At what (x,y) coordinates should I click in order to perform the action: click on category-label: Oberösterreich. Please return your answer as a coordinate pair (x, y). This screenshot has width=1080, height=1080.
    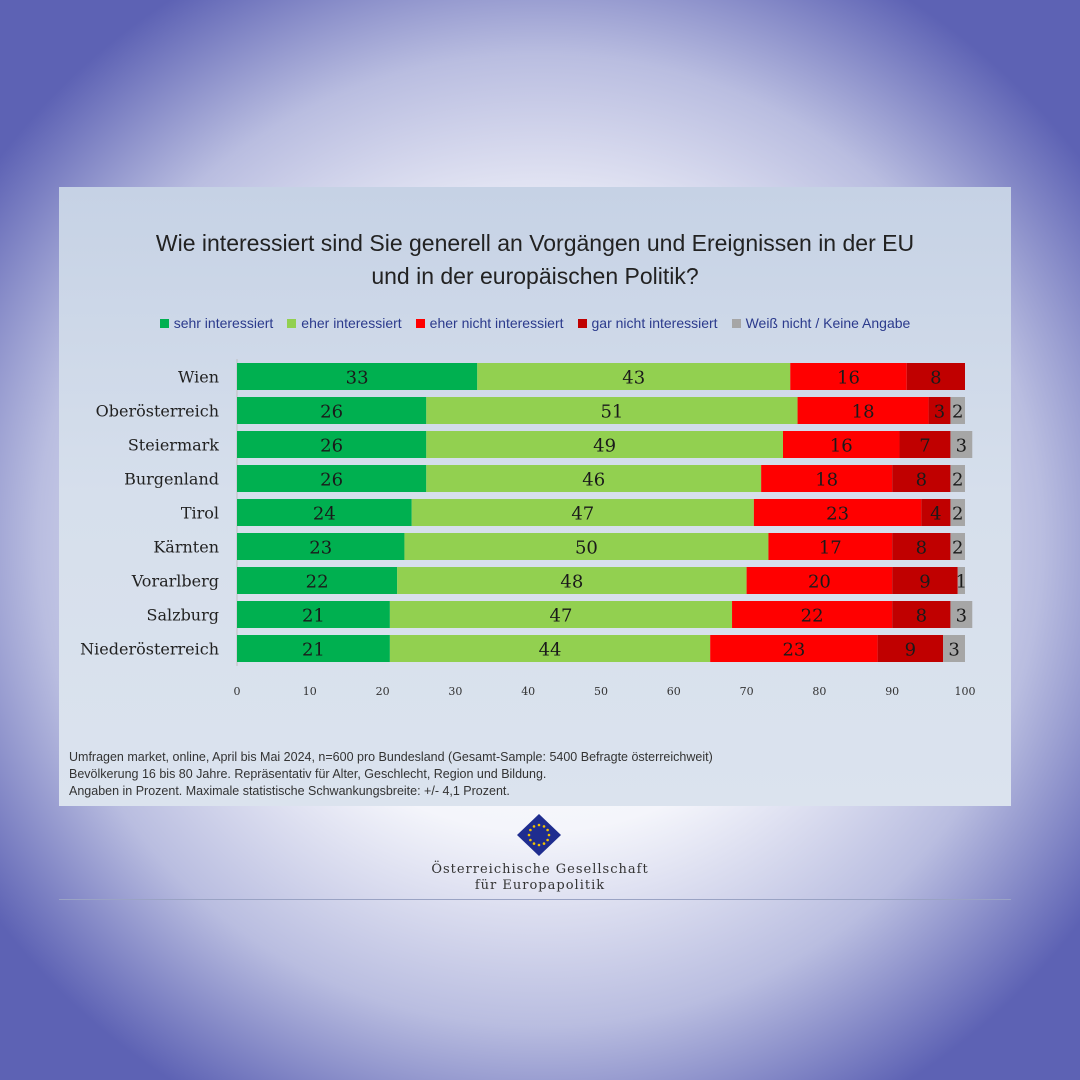
    Looking at the image, I should click on (157, 411).